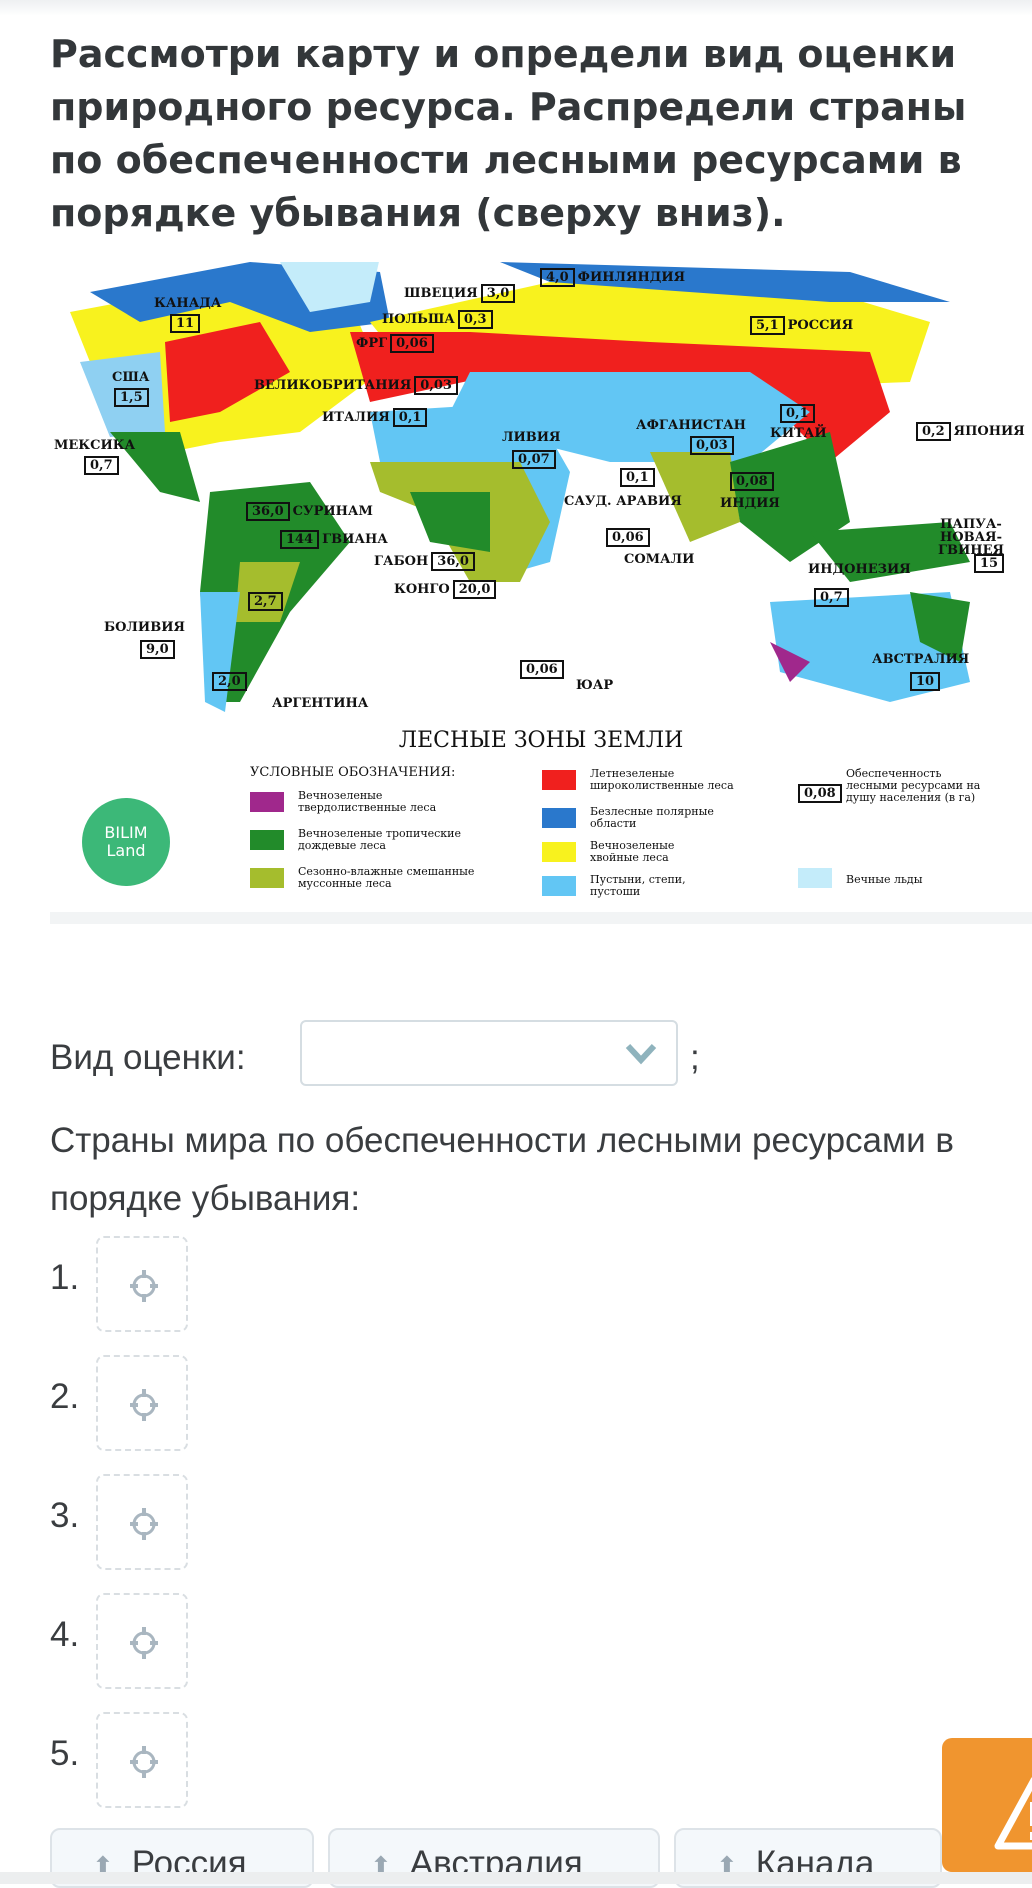 Image resolution: width=1032 pixels, height=1888 pixels. I want to click on slot-number: 3., so click(65, 1515).